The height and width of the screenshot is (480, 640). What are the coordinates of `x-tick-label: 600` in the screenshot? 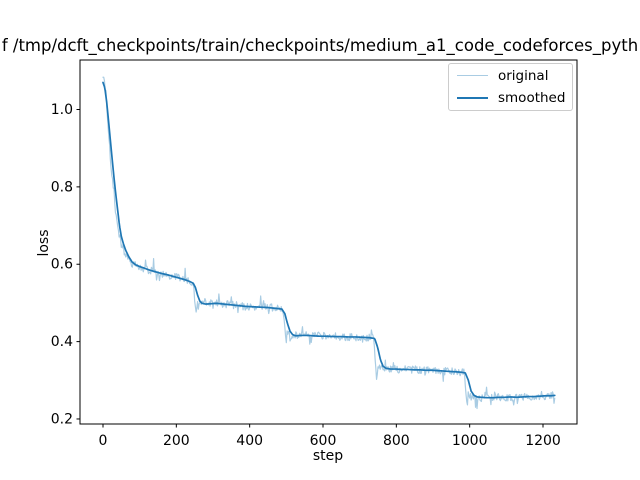 It's located at (323, 441).